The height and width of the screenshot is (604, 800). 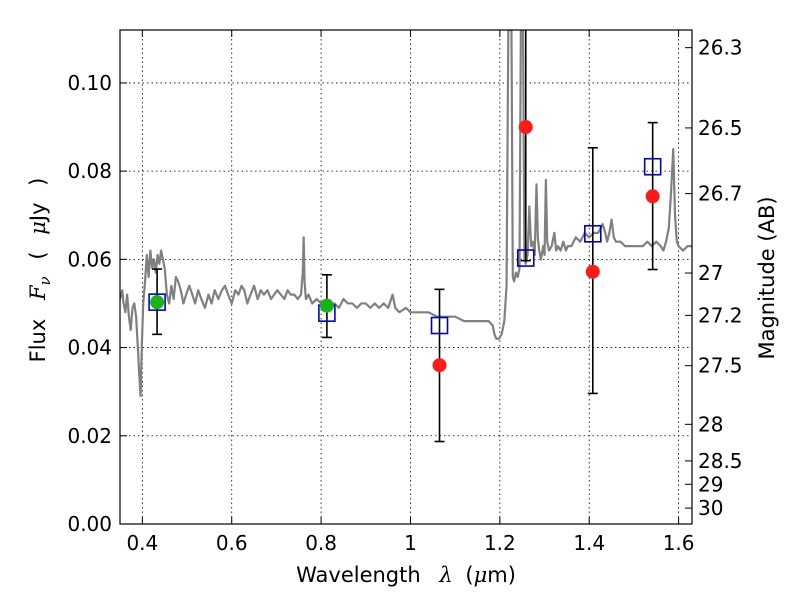 What do you see at coordinates (720, 366) in the screenshot?
I see `magnitude-tick-label: 27.5` at bounding box center [720, 366].